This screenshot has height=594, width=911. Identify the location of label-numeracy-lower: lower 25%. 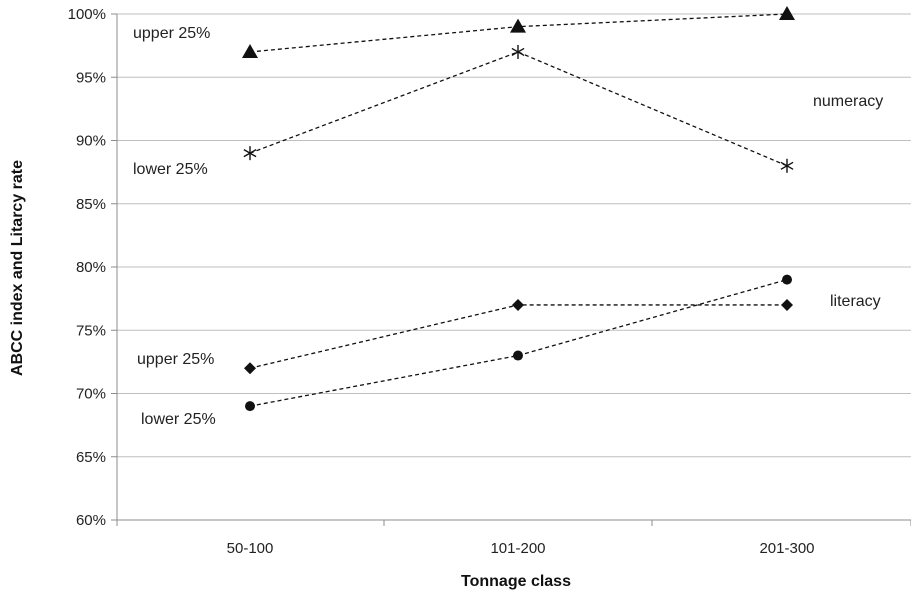
(170, 169).